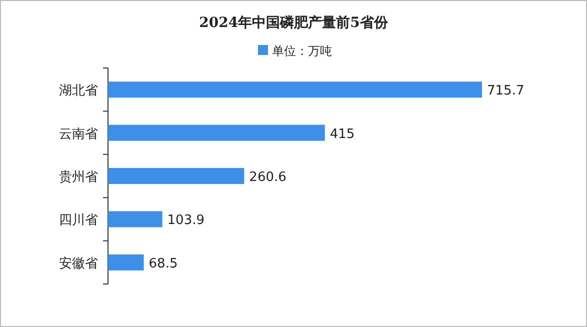  I want to click on y-tick-label: 安徽省, so click(78, 263).